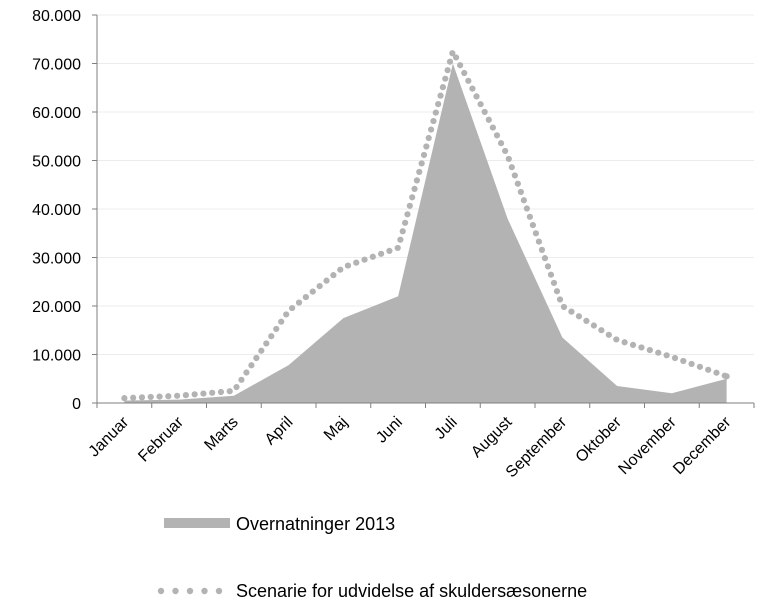 The image size is (766, 602). I want to click on x-tick-label: Januar, so click(109, 436).